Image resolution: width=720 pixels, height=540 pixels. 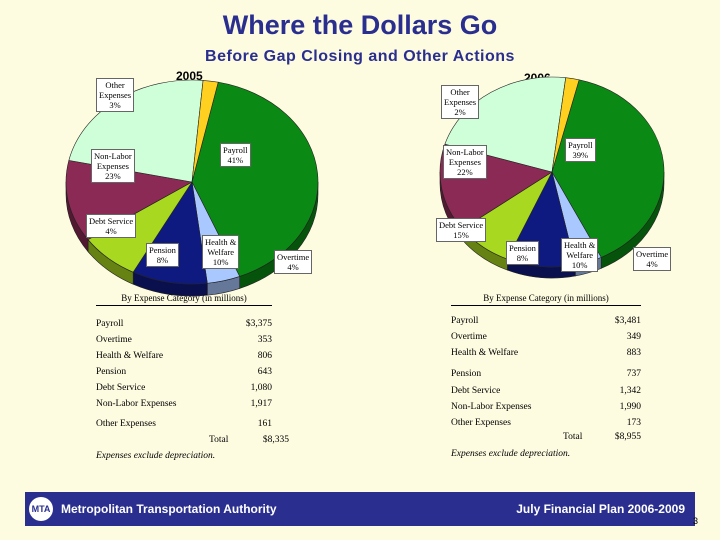 What do you see at coordinates (580, 150) in the screenshot?
I see `slice-label-payroll: Payroll 39%` at bounding box center [580, 150].